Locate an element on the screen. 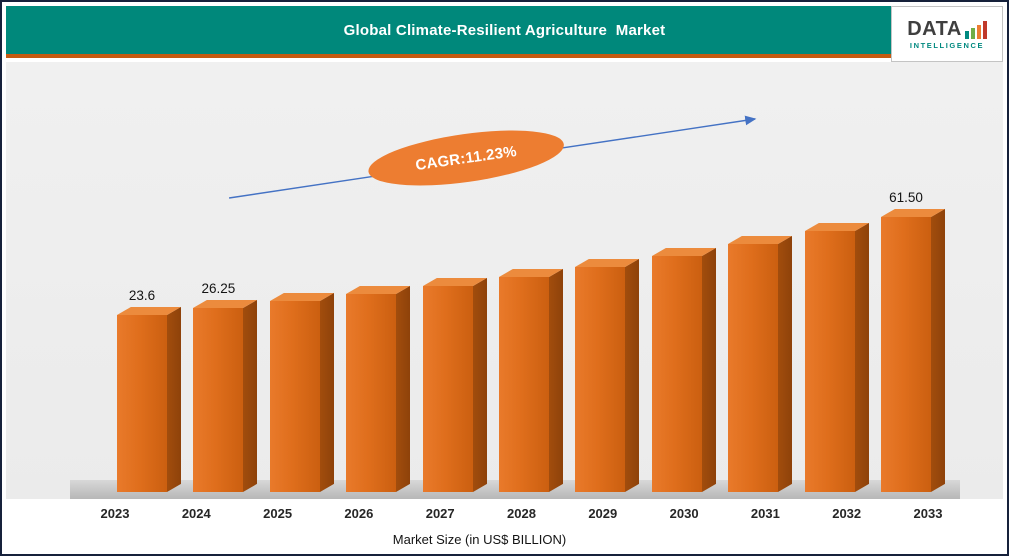 The height and width of the screenshot is (556, 1009). x-tick-2025: 2025 is located at coordinates (278, 513).